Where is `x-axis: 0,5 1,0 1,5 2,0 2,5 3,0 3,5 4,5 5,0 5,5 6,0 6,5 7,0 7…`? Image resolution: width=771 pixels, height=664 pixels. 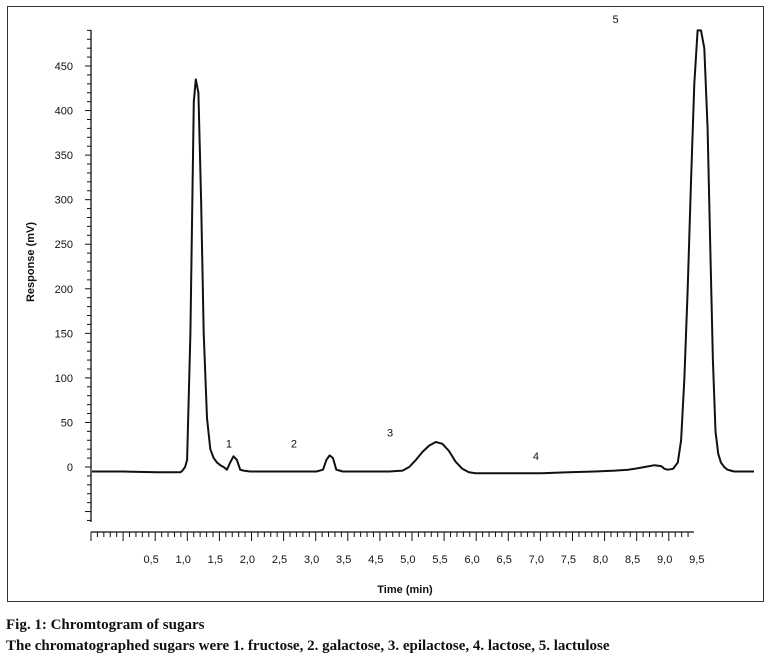
x-axis: 0,5 1,0 1,5 2,0 2,5 3,0 3,5 4,5 5,0 5,5 6,0 6,5 7,0 7… is located at coordinates (397, 548).